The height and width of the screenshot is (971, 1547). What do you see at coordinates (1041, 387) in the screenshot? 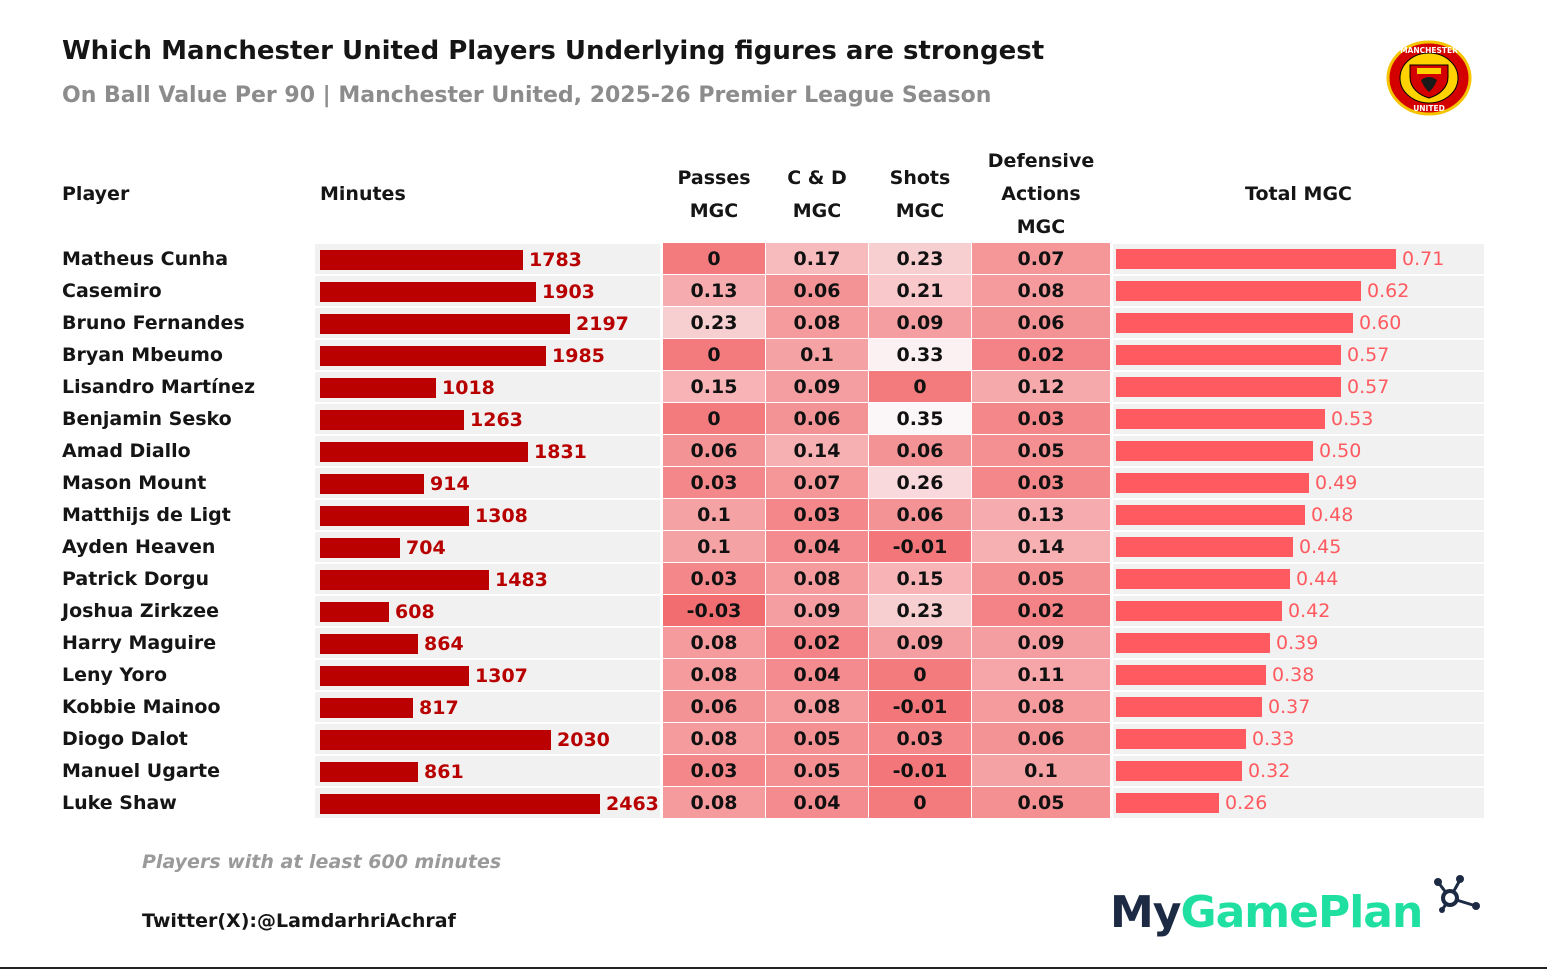
I see `mgc-cell-def: 0.12` at bounding box center [1041, 387].